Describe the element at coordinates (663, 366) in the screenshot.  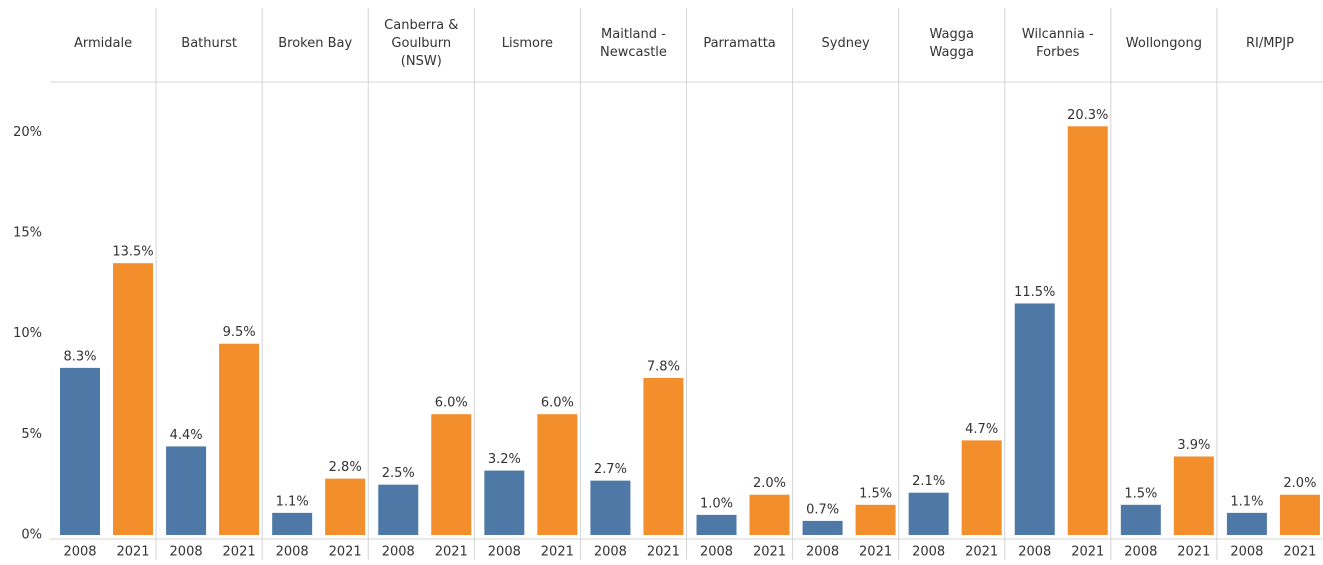
I see `value-label: 7.8%` at that location.